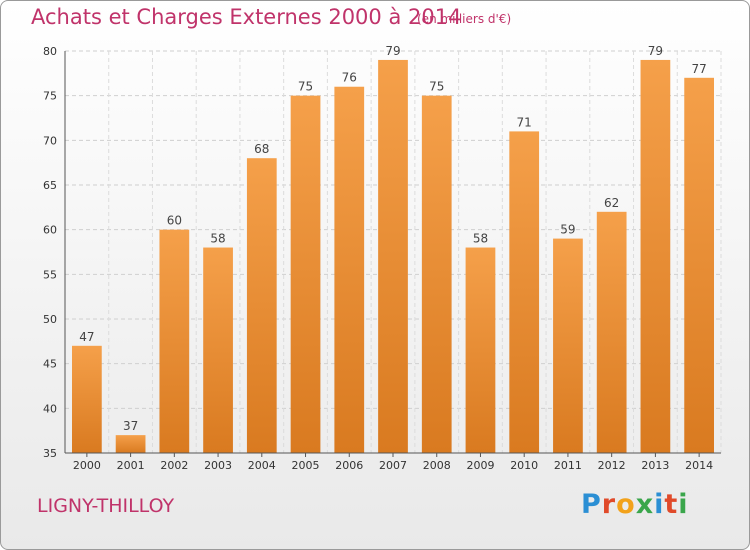  I want to click on x-tick-label: 2013, so click(655, 465).